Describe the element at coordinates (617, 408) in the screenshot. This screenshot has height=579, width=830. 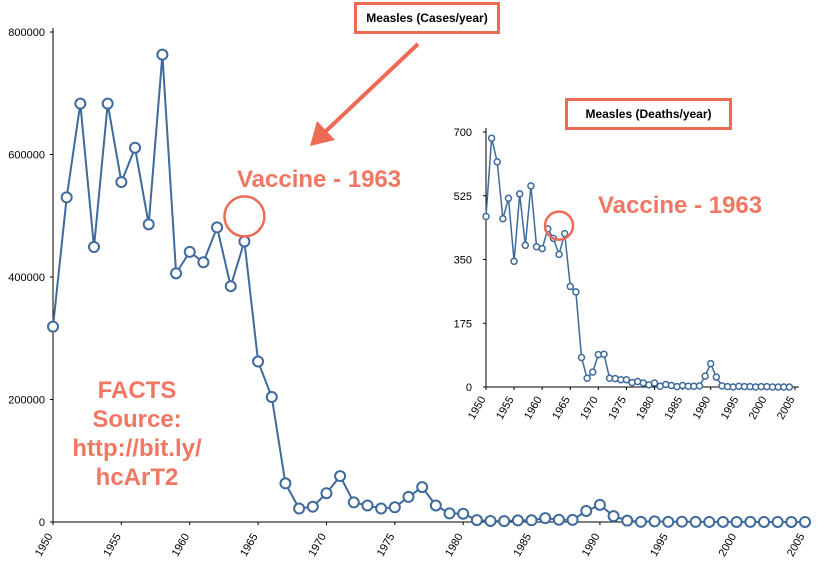
I see `deaths-x-tick-label: 1975` at that location.